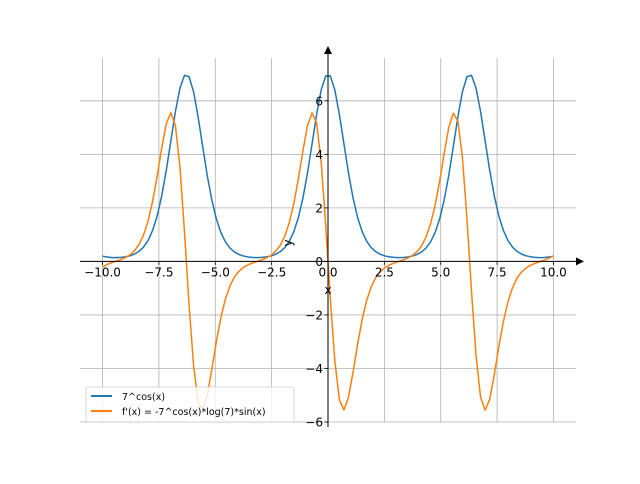 The height and width of the screenshot is (484, 640). Describe the element at coordinates (328, 50) in the screenshot. I see `y-axis-arrow` at that location.